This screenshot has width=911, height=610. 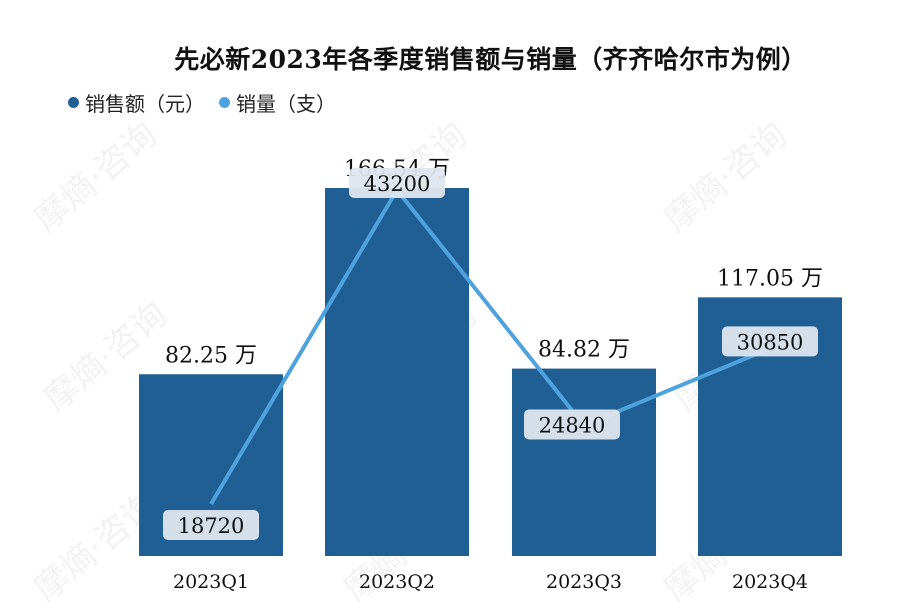 What do you see at coordinates (224, 102) in the screenshot?
I see `legend-dot-volume` at bounding box center [224, 102].